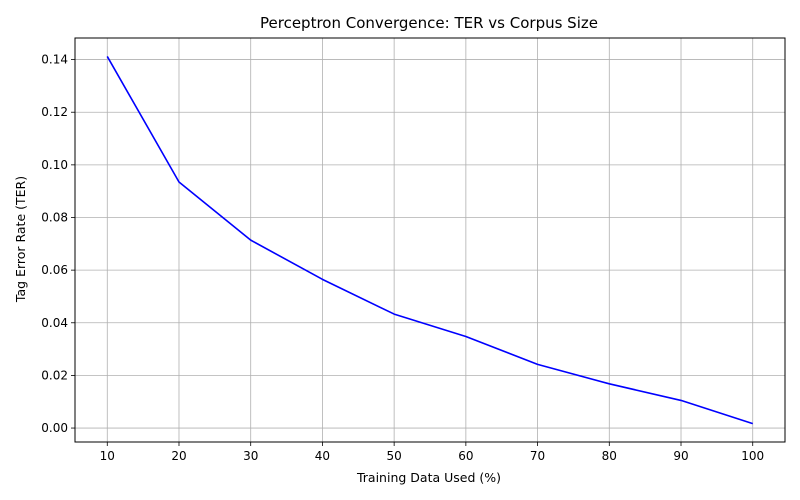 The width and height of the screenshot is (800, 500). What do you see at coordinates (250, 456) in the screenshot?
I see `x-tick-label: 30` at bounding box center [250, 456].